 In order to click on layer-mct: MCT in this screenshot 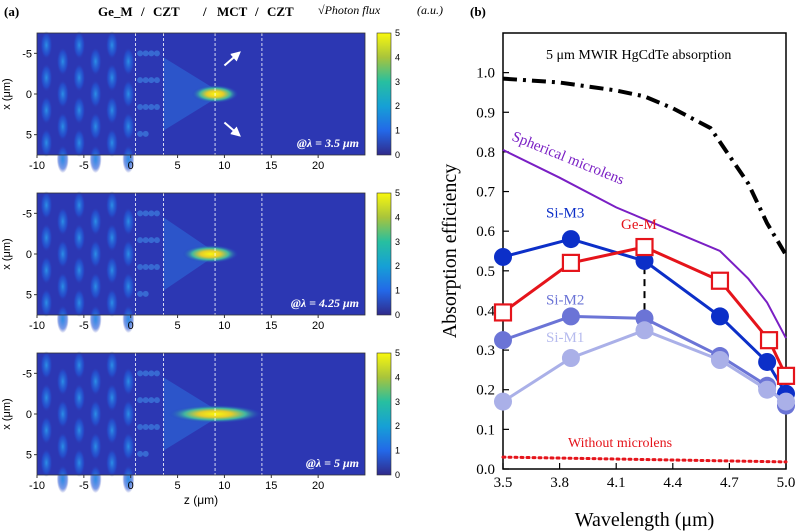, I will do `click(232, 11)`.